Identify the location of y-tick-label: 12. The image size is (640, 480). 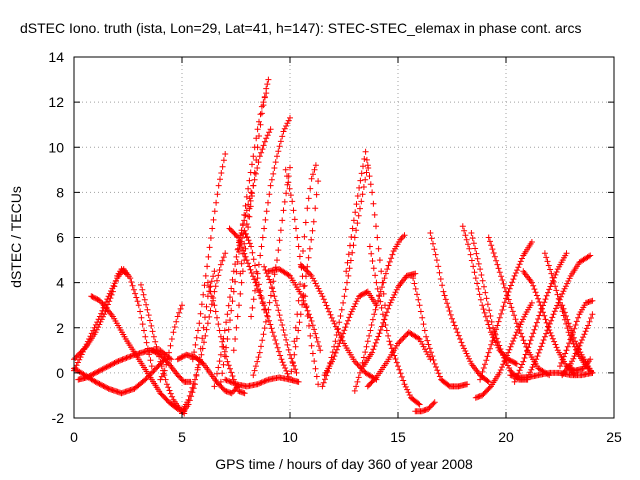
(56, 102).